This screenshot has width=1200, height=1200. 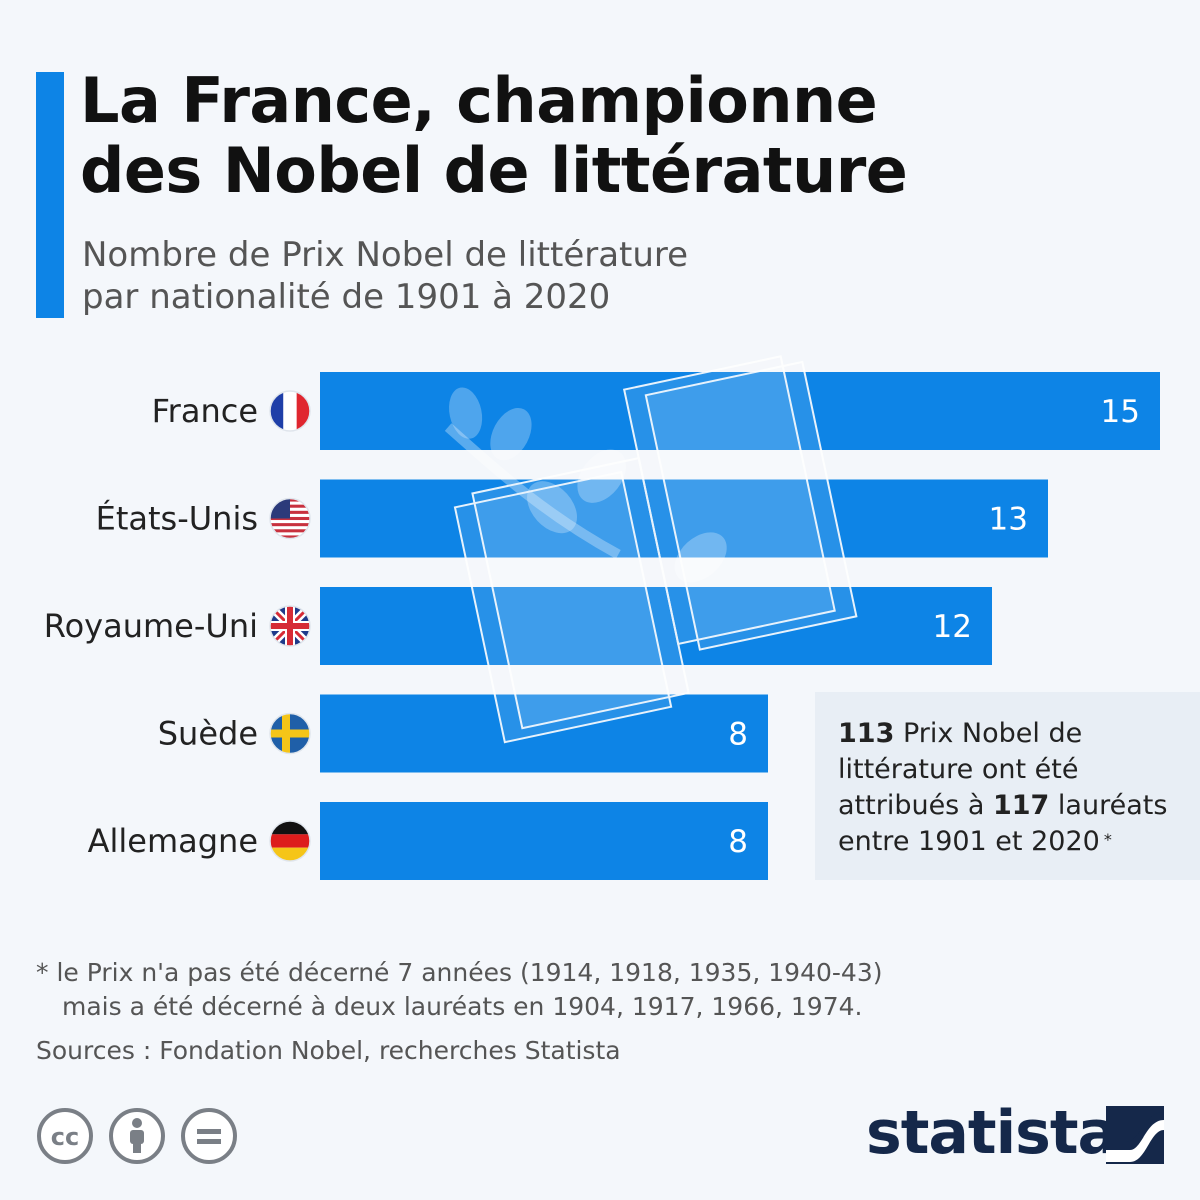 What do you see at coordinates (209, 1136) in the screenshot?
I see `nd-icon` at bounding box center [209, 1136].